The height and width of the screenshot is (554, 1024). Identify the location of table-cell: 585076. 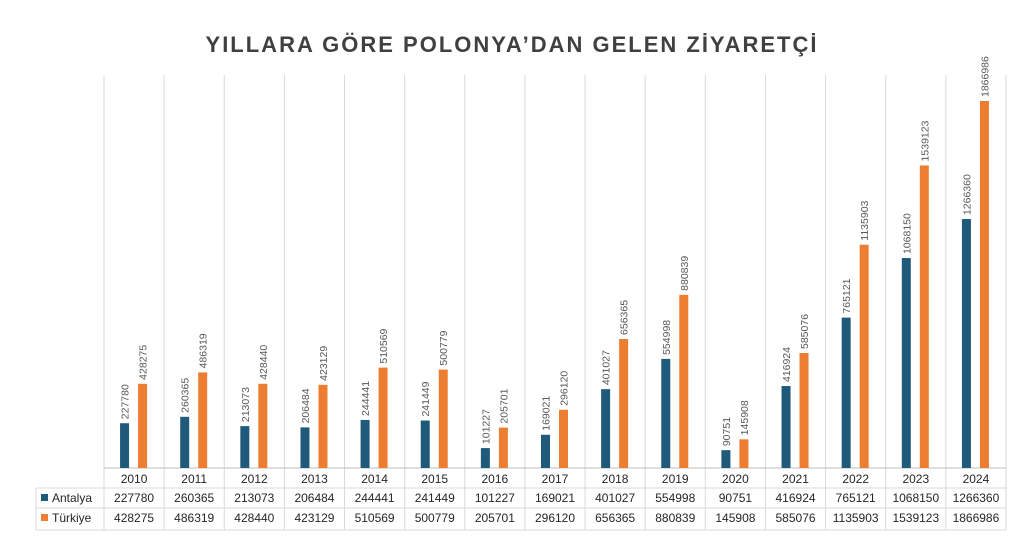
(796, 518).